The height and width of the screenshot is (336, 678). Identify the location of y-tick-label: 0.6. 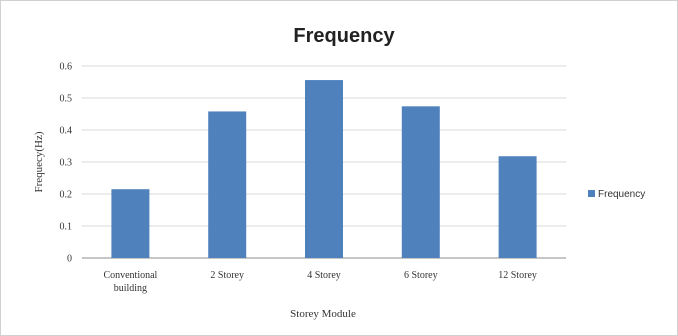
(66, 67).